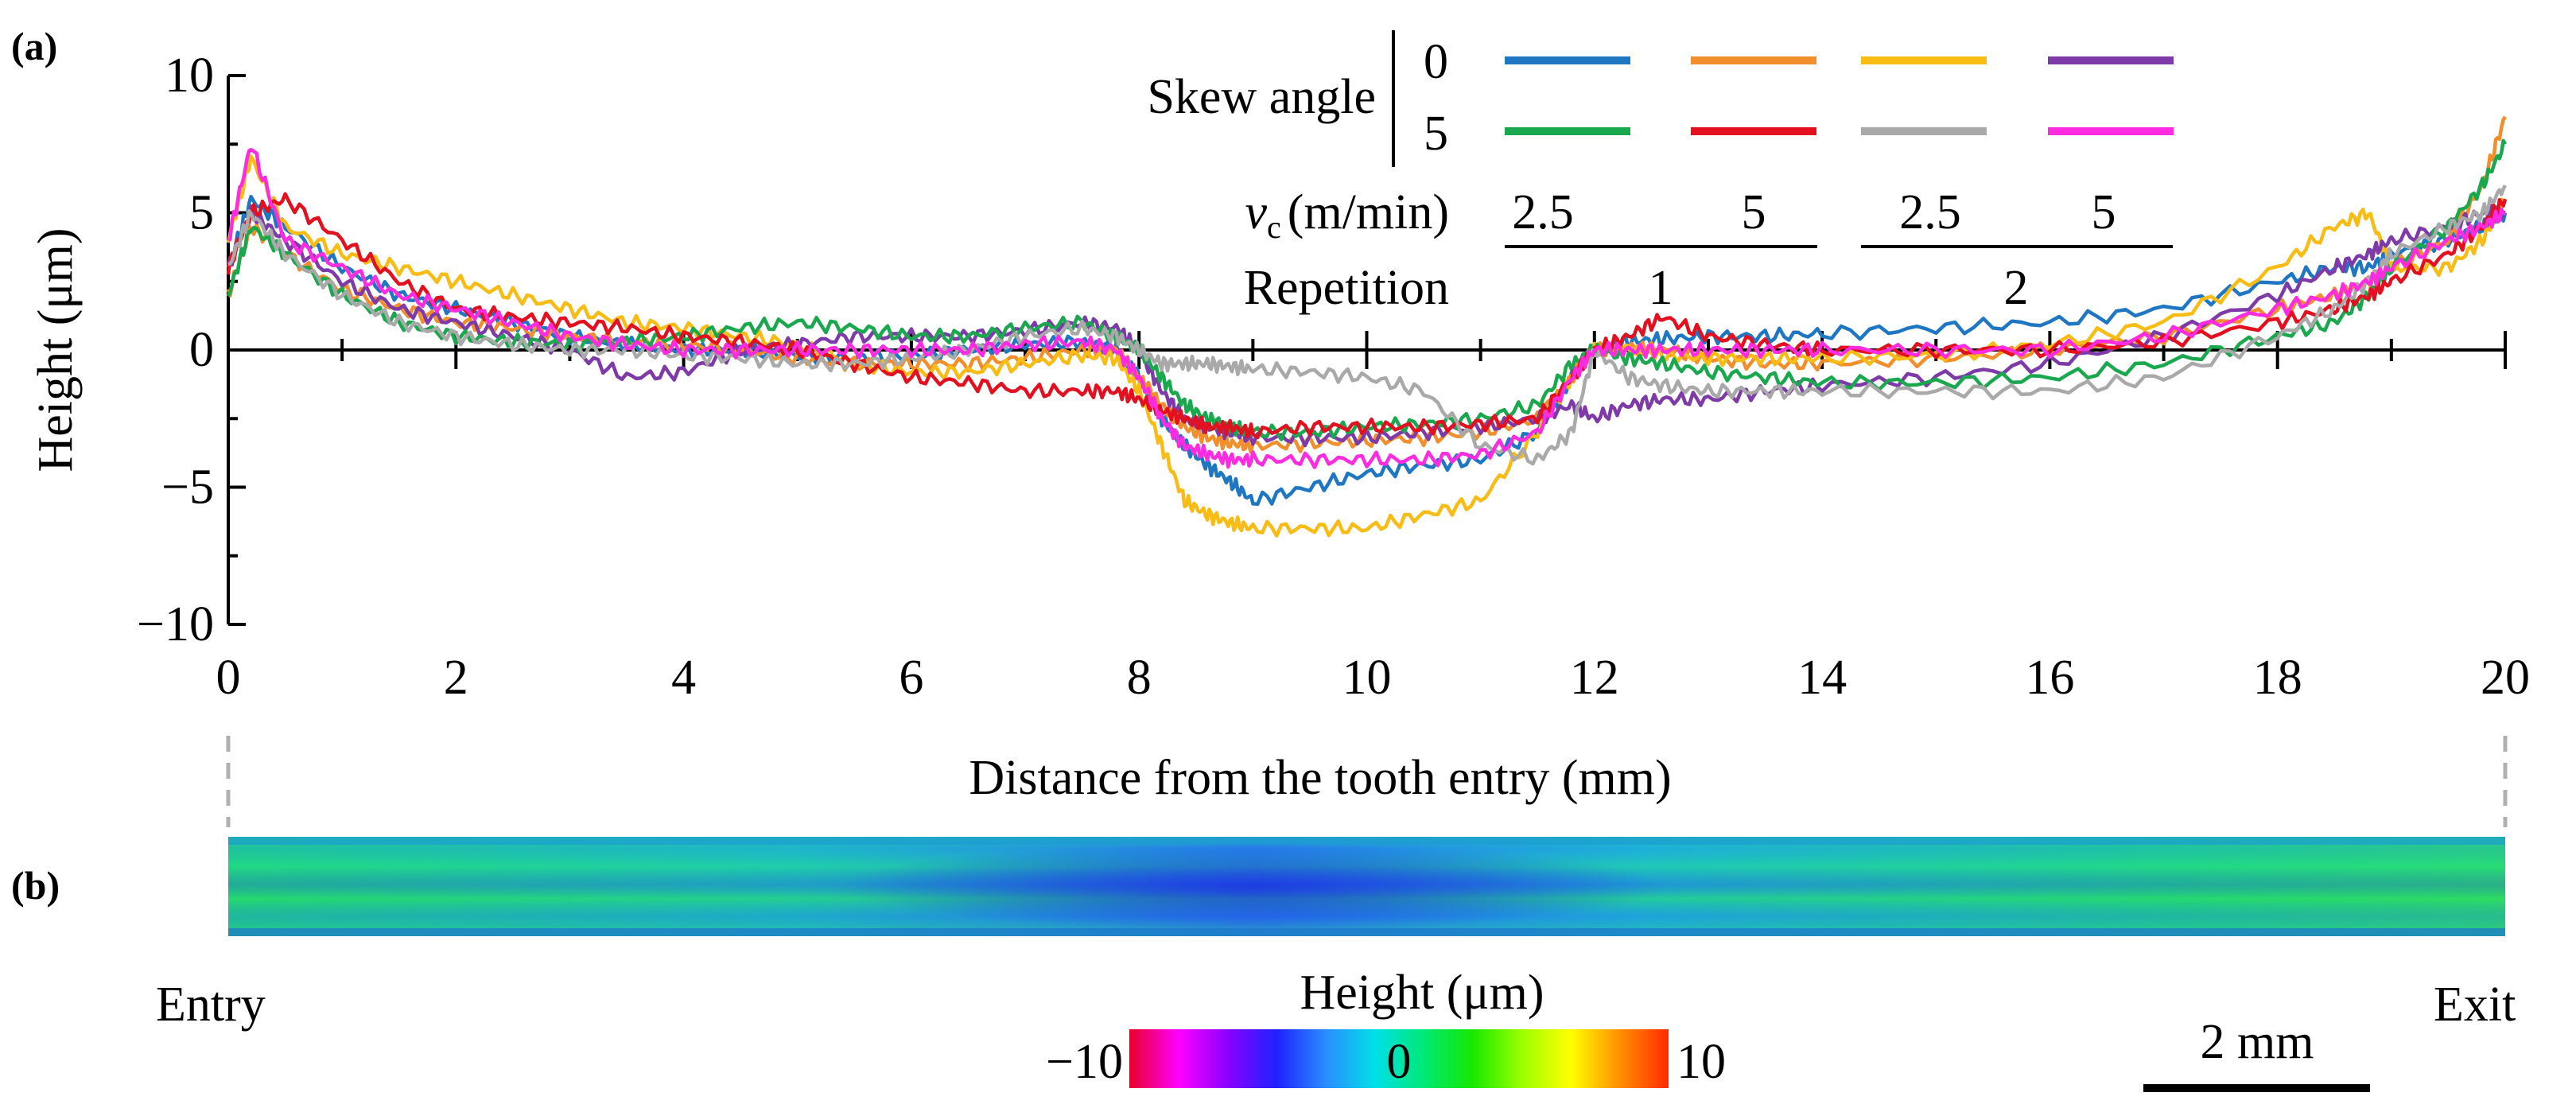 Image resolution: width=2576 pixels, height=1112 pixels. I want to click on legend-vc-1: 2.5, so click(1543, 212).